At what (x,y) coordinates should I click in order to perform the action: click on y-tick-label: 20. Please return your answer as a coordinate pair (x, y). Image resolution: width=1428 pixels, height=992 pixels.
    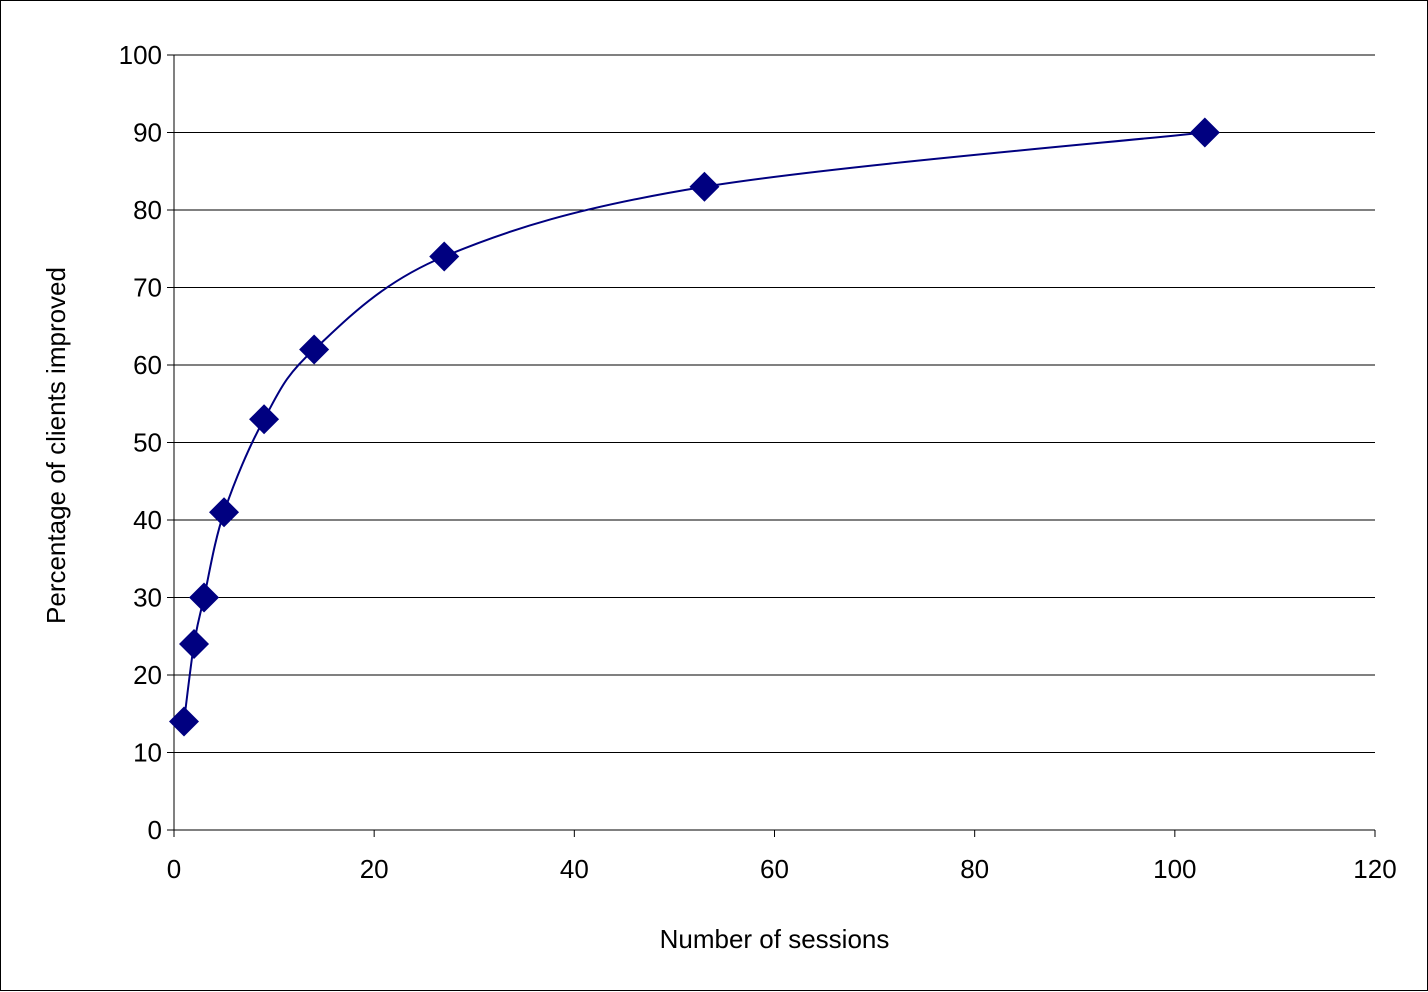
    Looking at the image, I should click on (147, 675).